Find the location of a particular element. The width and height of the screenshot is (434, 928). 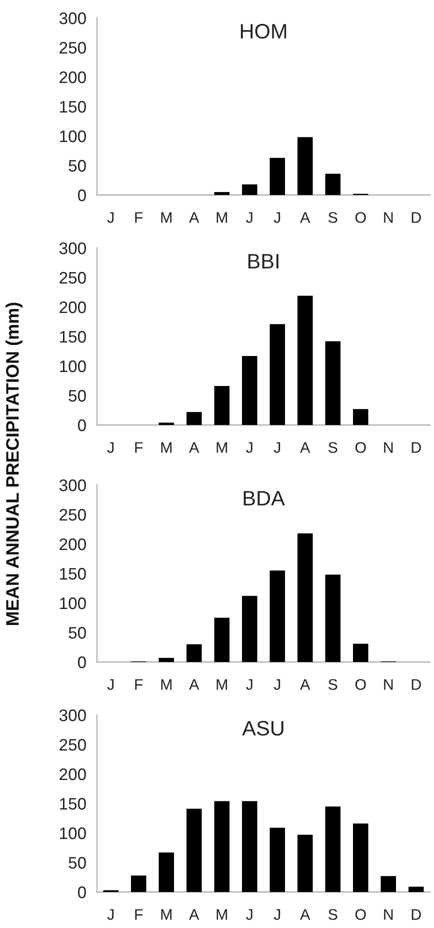

chart-title: BBI is located at coordinates (263, 261).